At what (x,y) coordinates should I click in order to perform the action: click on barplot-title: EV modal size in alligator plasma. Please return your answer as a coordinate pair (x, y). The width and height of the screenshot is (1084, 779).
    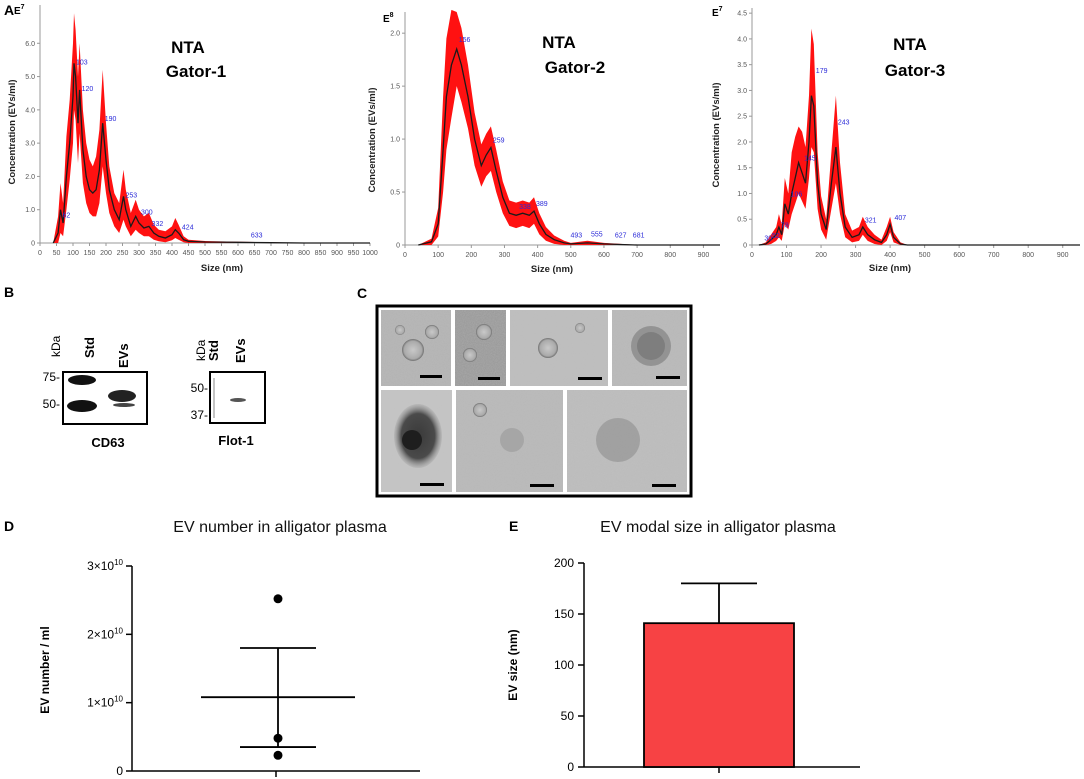
    Looking at the image, I should click on (718, 527).